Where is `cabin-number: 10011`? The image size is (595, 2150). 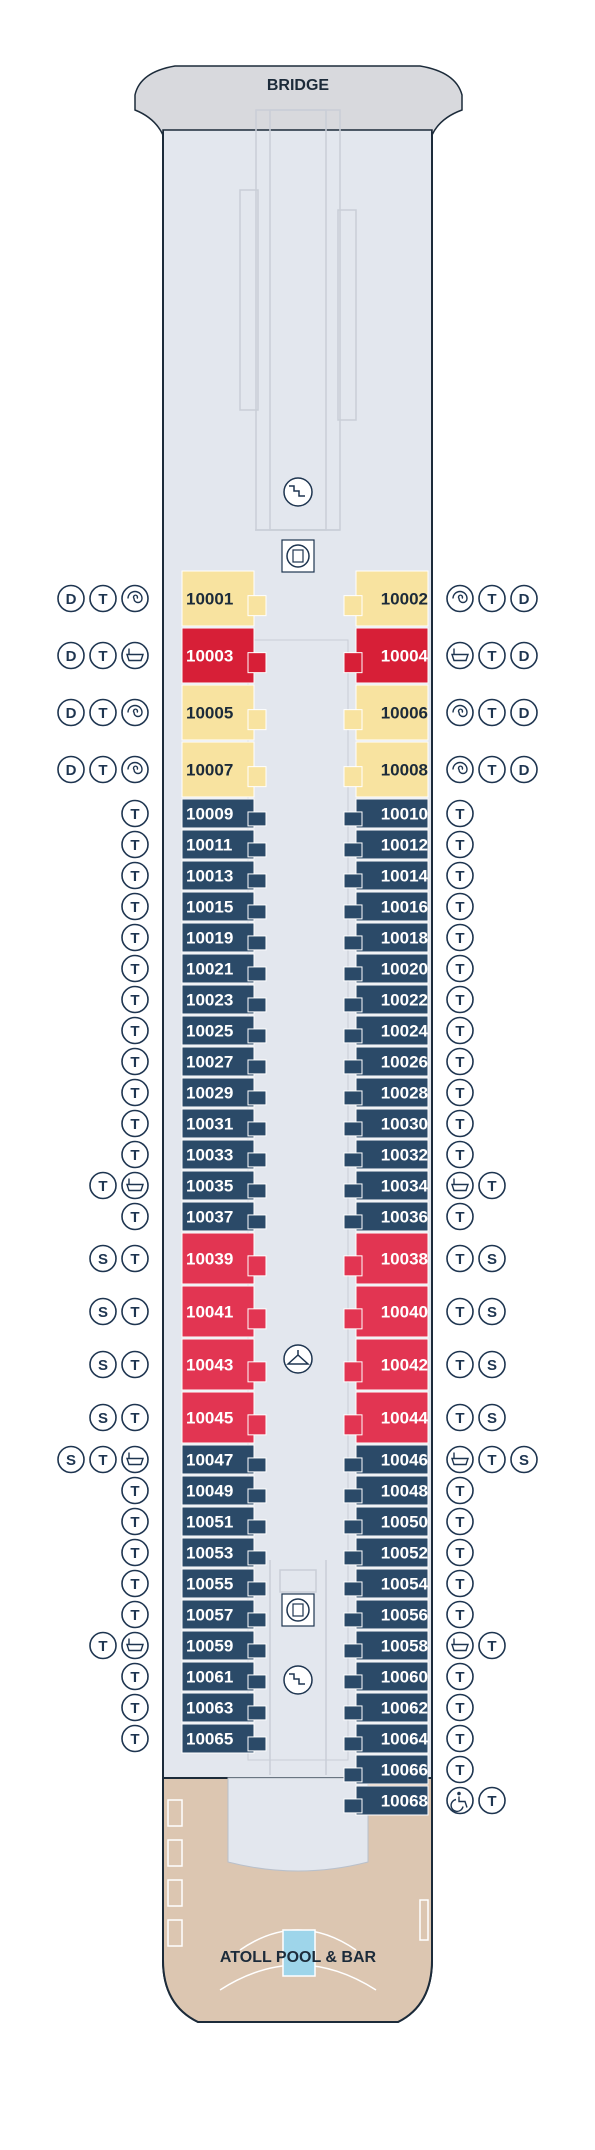 cabin-number: 10011 is located at coordinates (209, 845).